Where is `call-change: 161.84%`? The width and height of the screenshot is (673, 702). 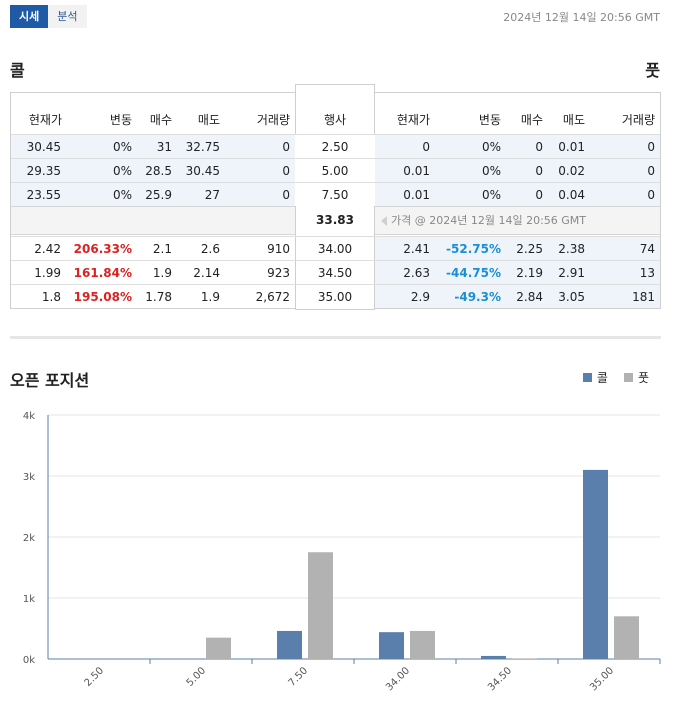 call-change: 161.84% is located at coordinates (102, 273).